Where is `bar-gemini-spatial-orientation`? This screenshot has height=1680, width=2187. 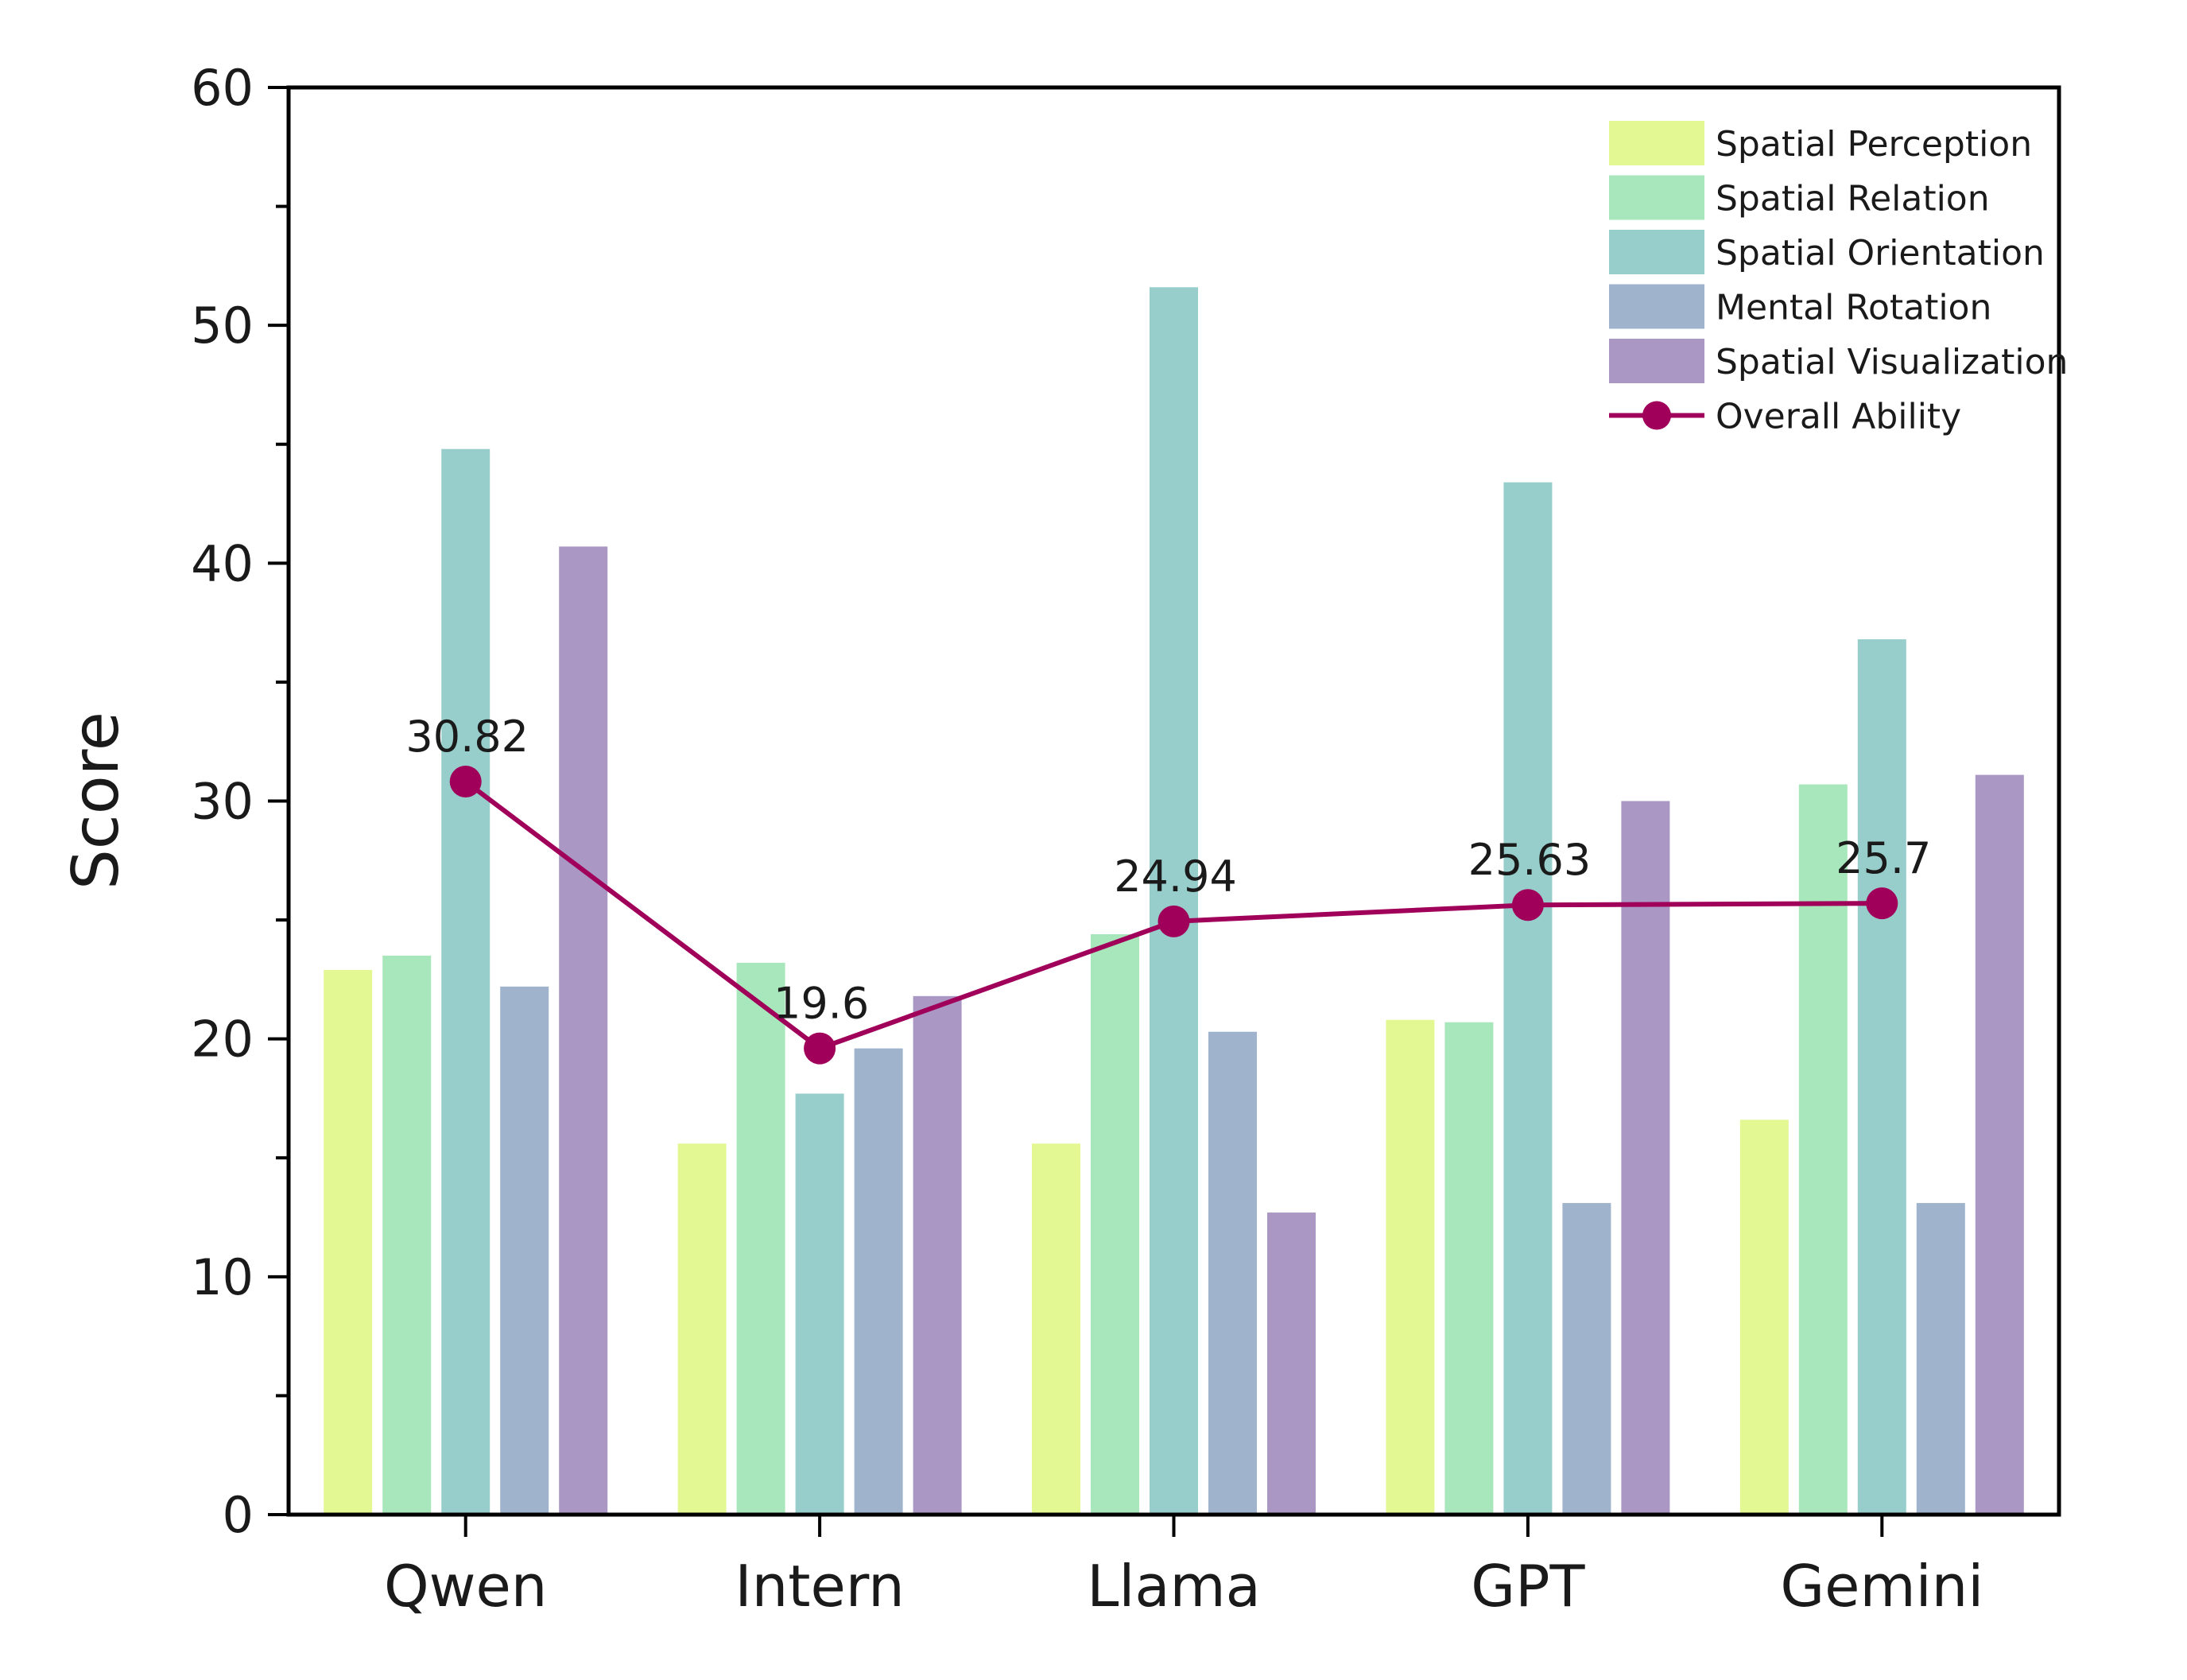
bar-gemini-spatial-orientation is located at coordinates (1882, 1077).